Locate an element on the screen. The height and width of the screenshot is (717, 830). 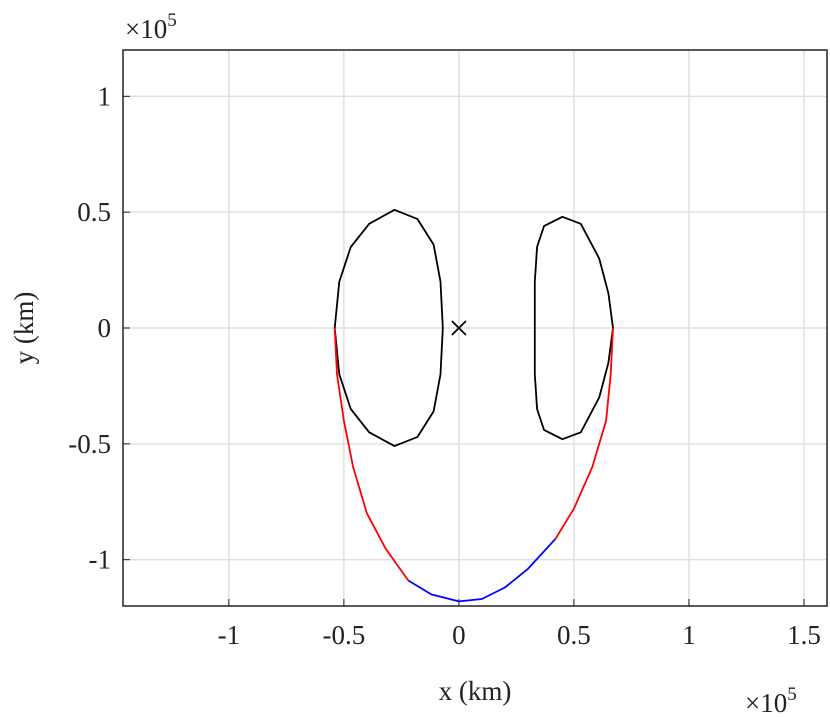
marker is located at coordinates (459, 328).